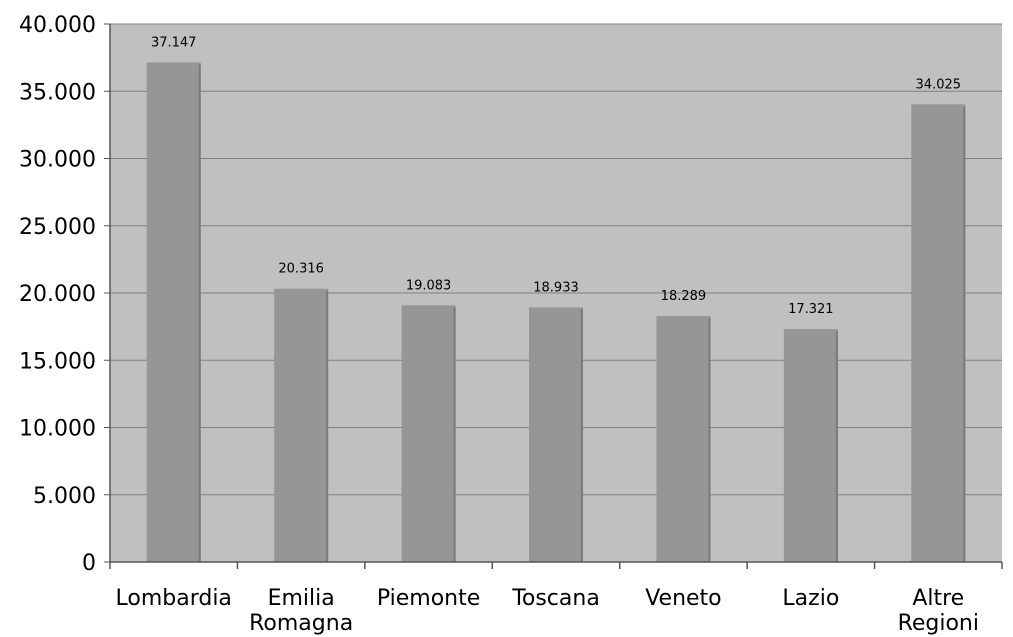 The image size is (1013, 637). Describe the element at coordinates (57, 227) in the screenshot. I see `y-tick-label: 25.000` at that location.